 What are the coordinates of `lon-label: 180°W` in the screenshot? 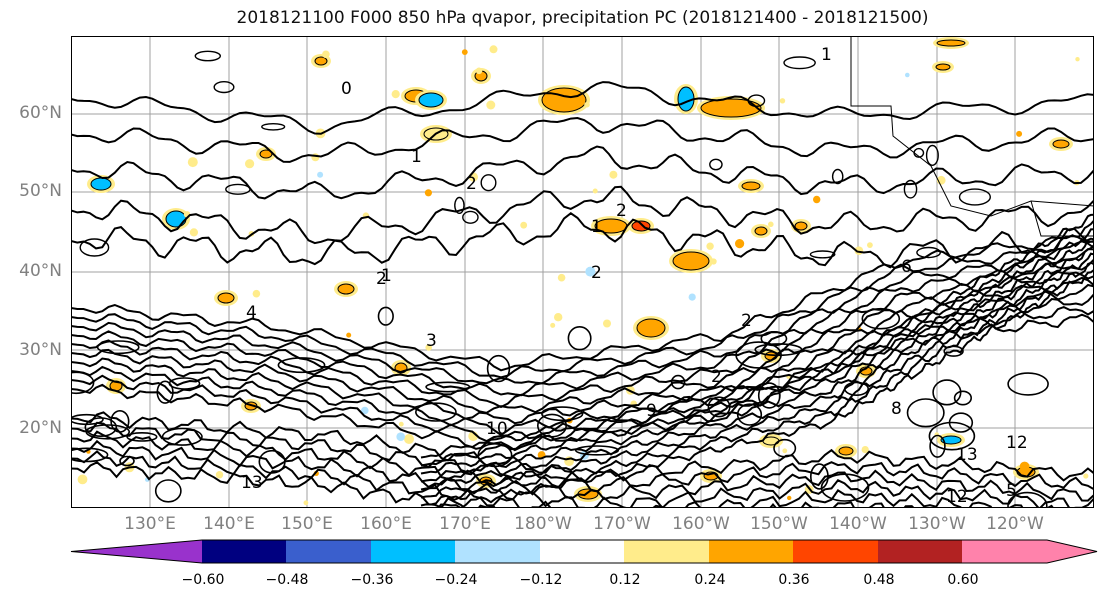 It's located at (543, 524).